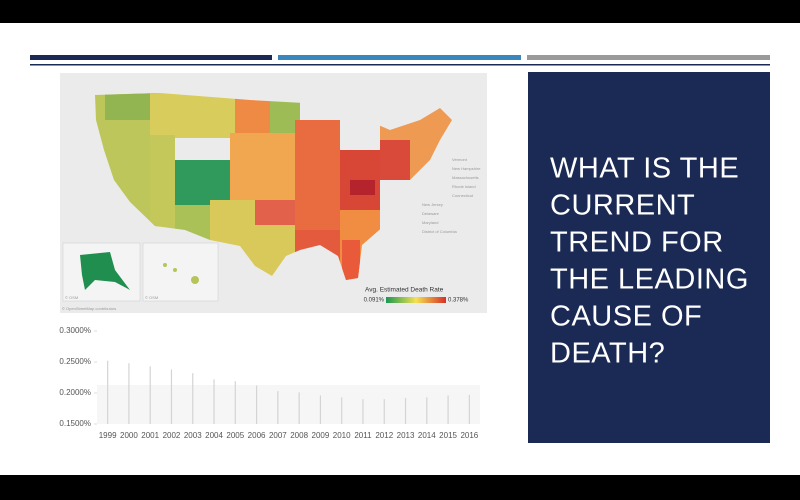 The height and width of the screenshot is (500, 800). What do you see at coordinates (416, 300) in the screenshot?
I see `legend-gradient` at bounding box center [416, 300].